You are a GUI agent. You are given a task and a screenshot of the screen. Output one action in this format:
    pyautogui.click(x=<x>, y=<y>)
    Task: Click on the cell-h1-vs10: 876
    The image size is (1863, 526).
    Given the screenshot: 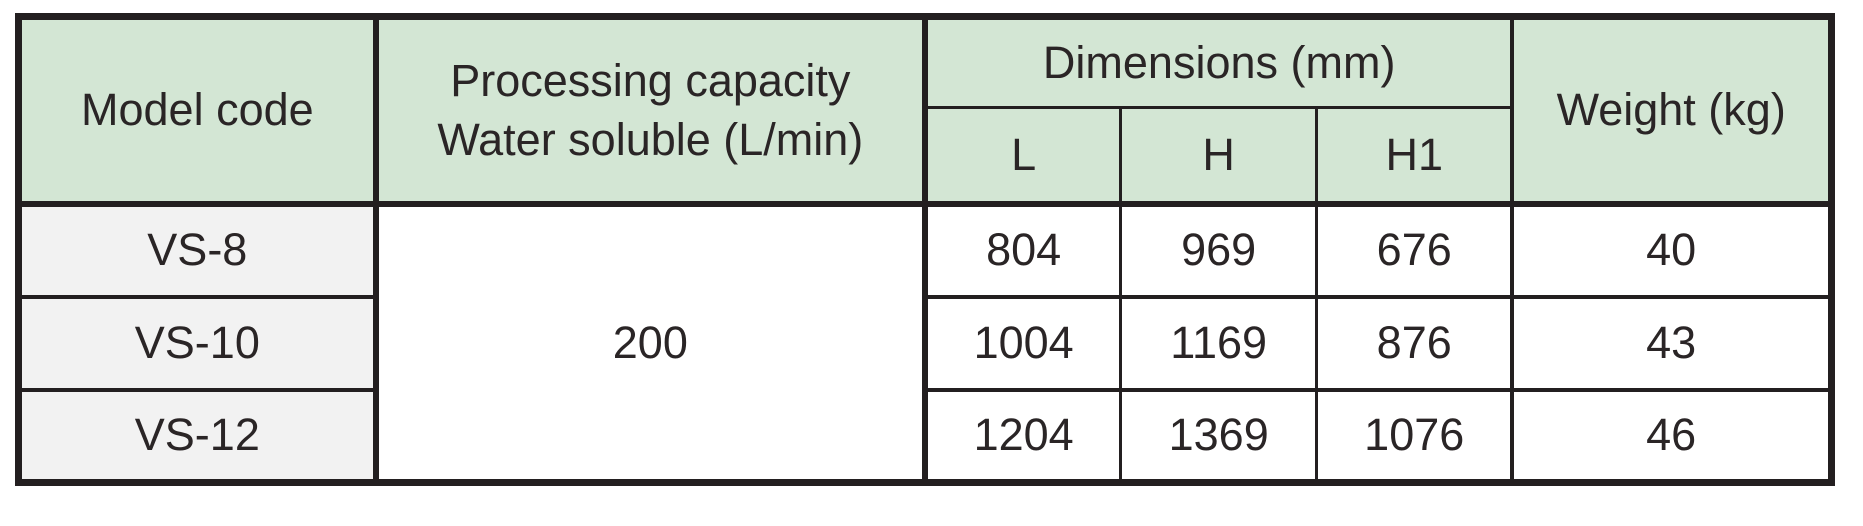 What is the action you would take?
    pyautogui.click(x=1414, y=343)
    